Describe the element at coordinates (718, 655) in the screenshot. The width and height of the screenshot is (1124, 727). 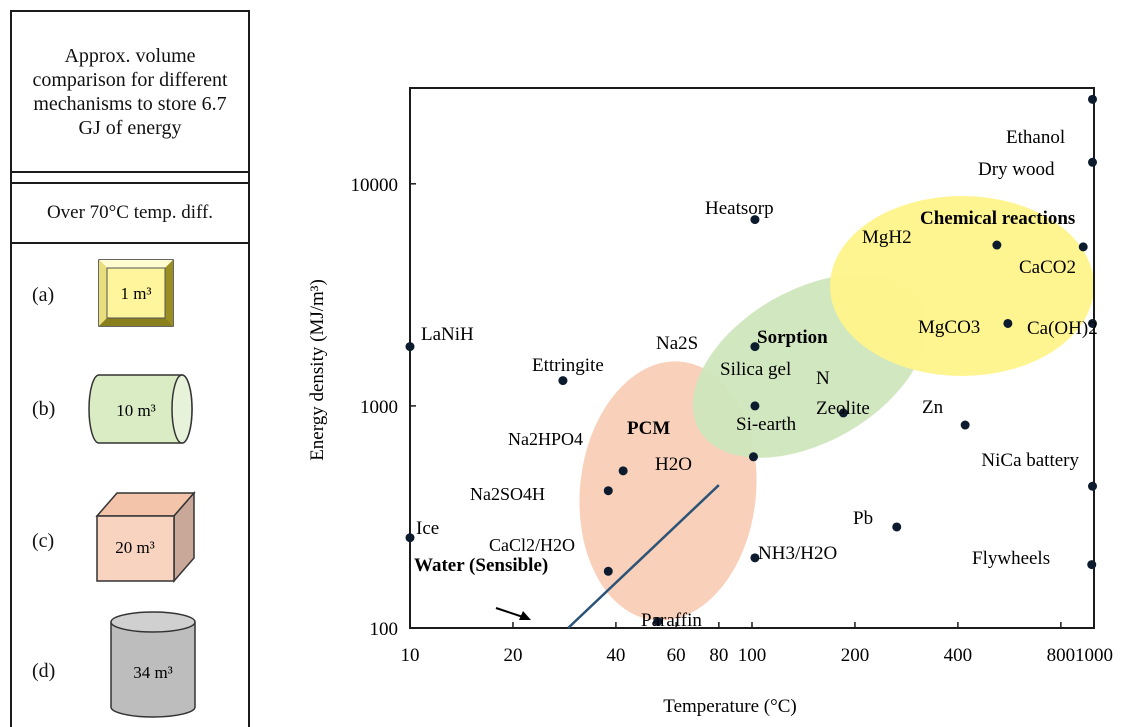
I see `x-tick-label: 80` at that location.